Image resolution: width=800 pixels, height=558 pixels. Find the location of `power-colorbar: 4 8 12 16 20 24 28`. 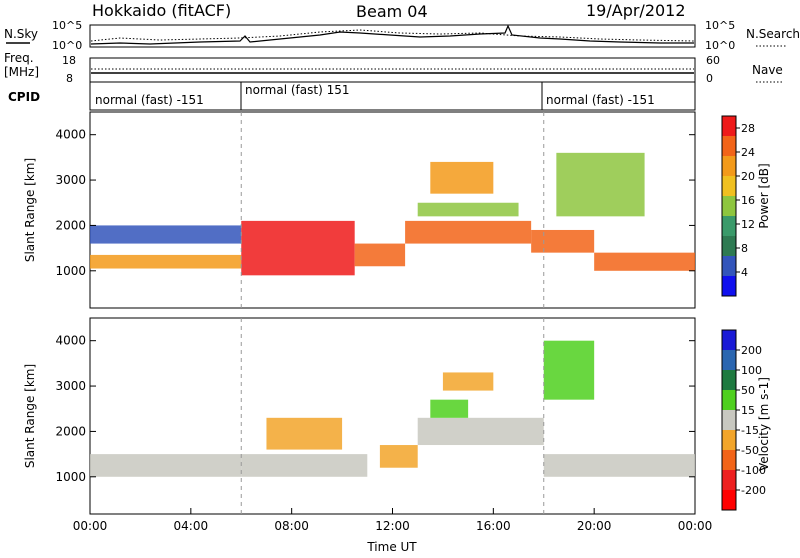

power-colorbar: 4 8 12 16 20 24 28 is located at coordinates (738, 206).